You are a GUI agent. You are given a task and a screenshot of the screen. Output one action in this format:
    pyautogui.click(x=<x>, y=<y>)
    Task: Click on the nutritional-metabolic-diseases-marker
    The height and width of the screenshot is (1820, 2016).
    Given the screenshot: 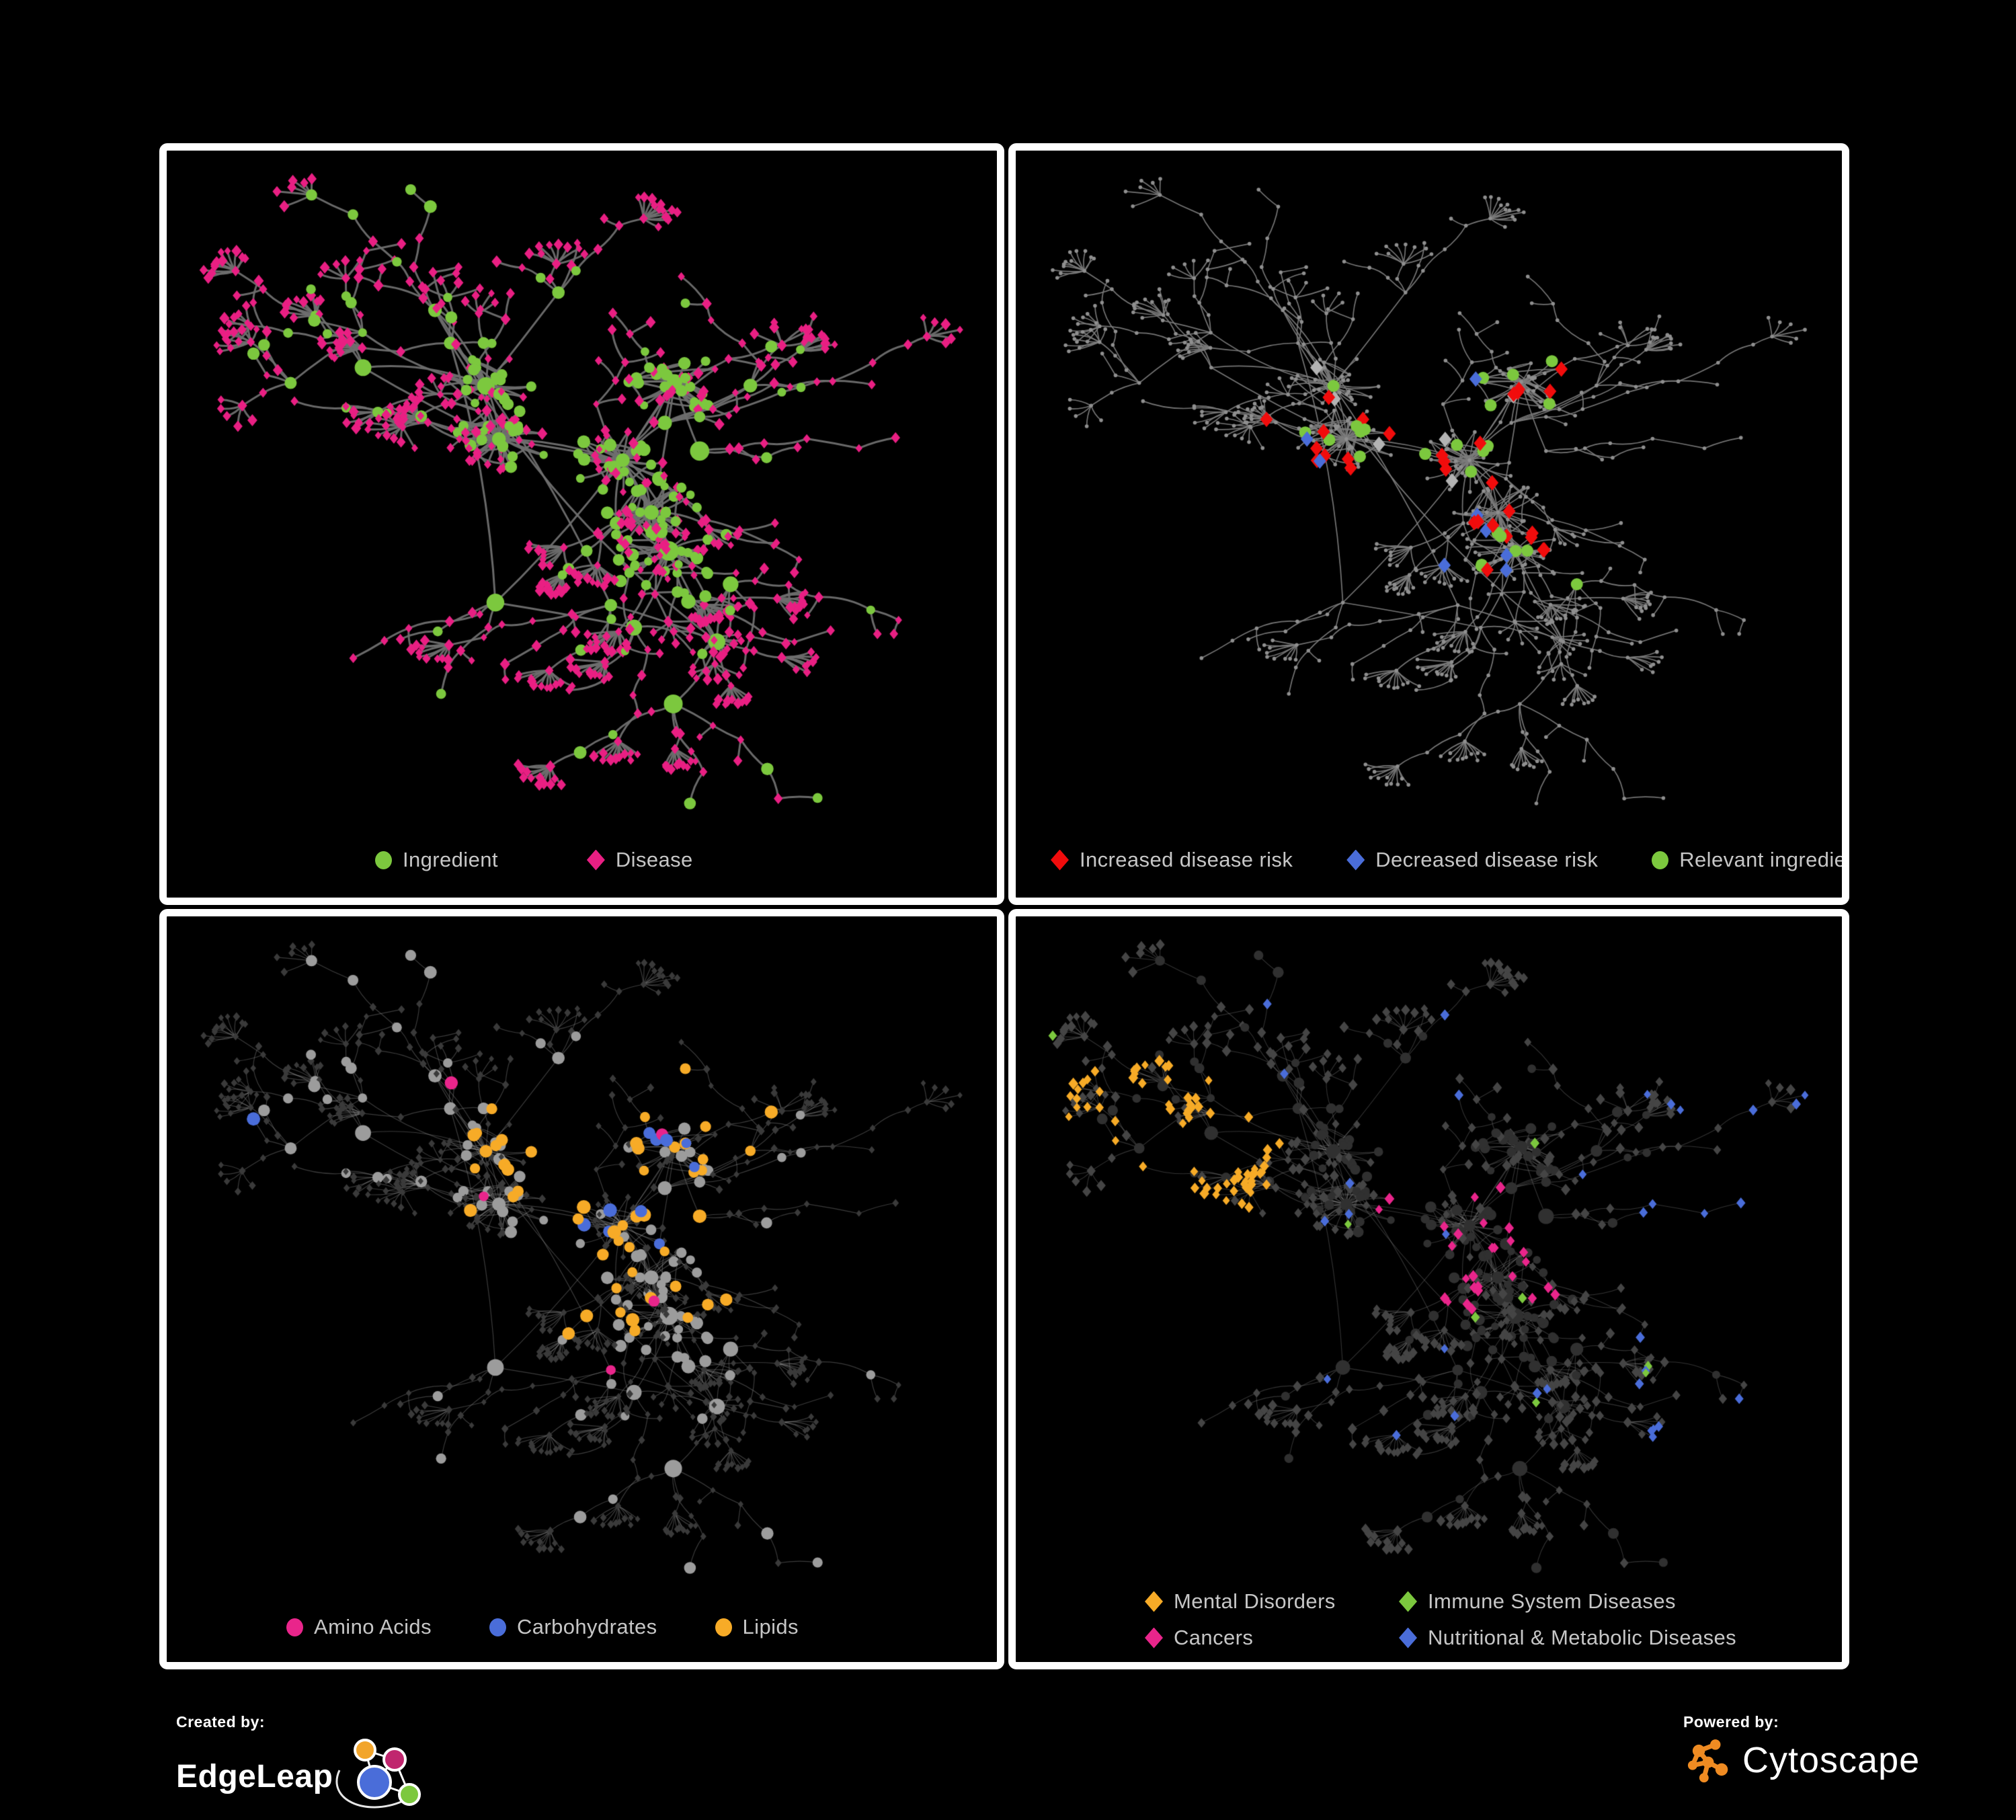 What is the action you would take?
    pyautogui.click(x=1408, y=1638)
    